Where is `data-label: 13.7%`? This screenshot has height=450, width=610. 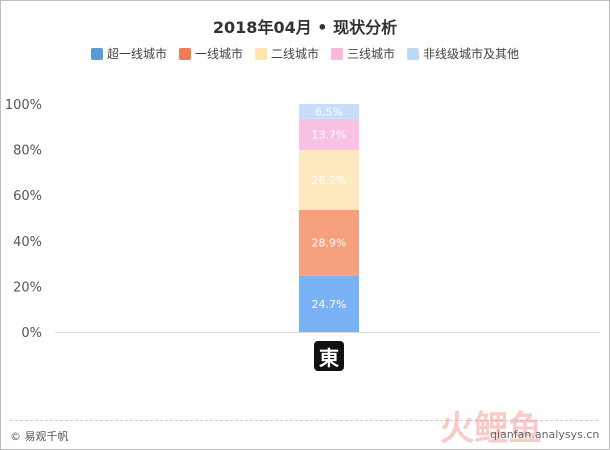
data-label: 13.7% is located at coordinates (329, 134).